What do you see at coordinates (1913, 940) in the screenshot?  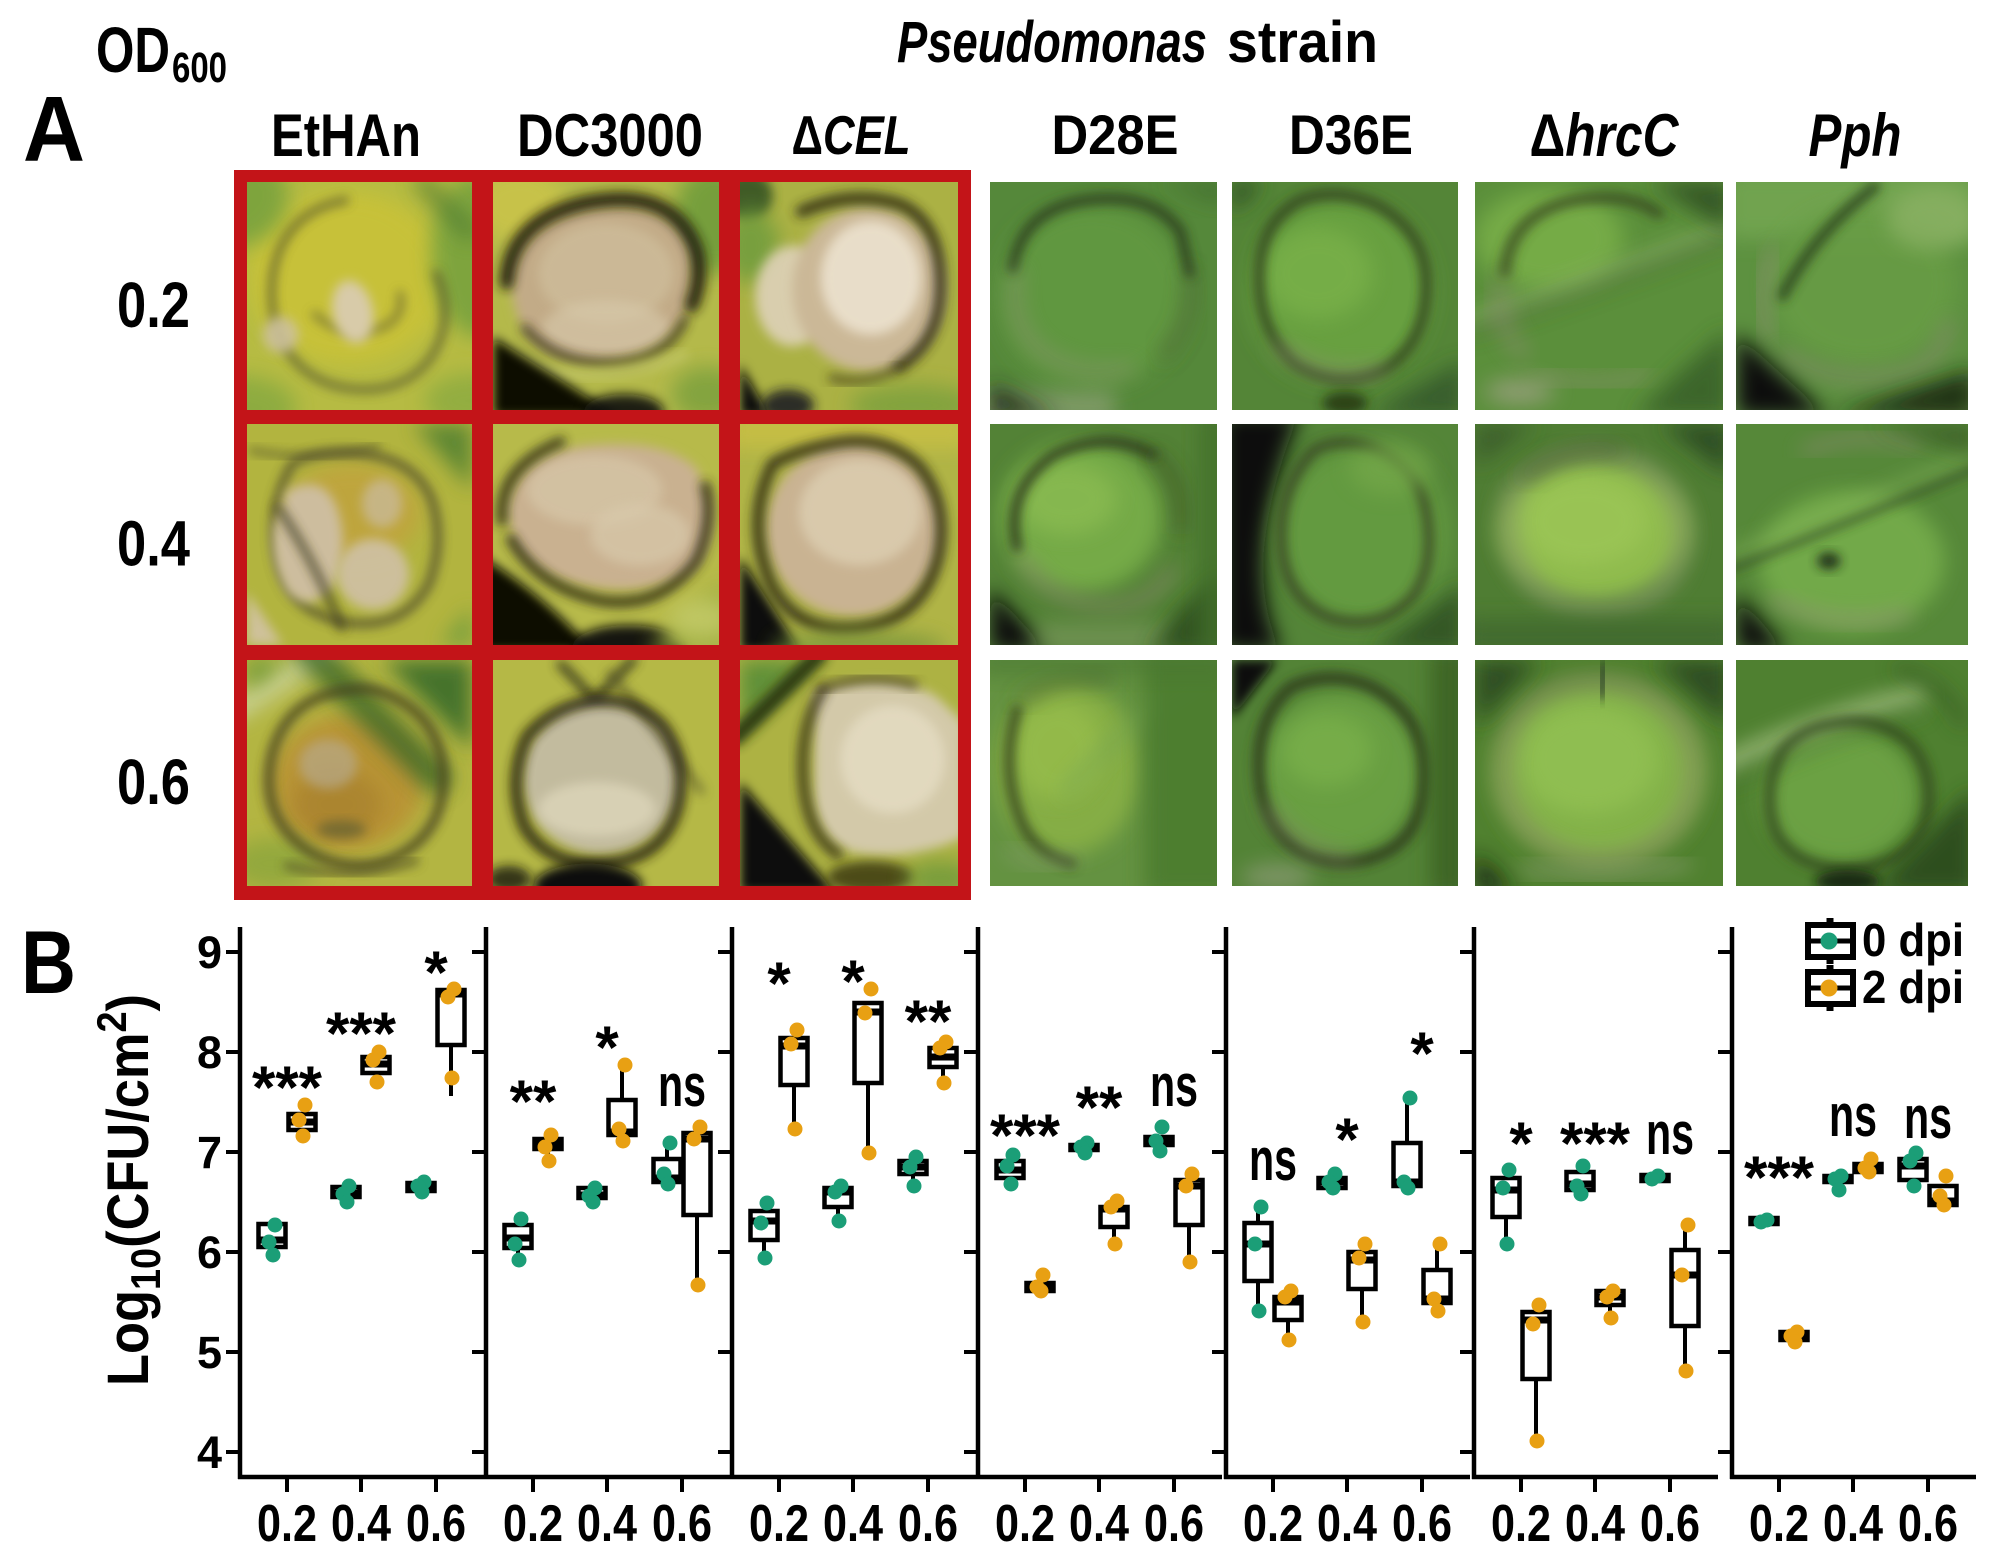 I see `svg-text: 0 dpi` at bounding box center [1913, 940].